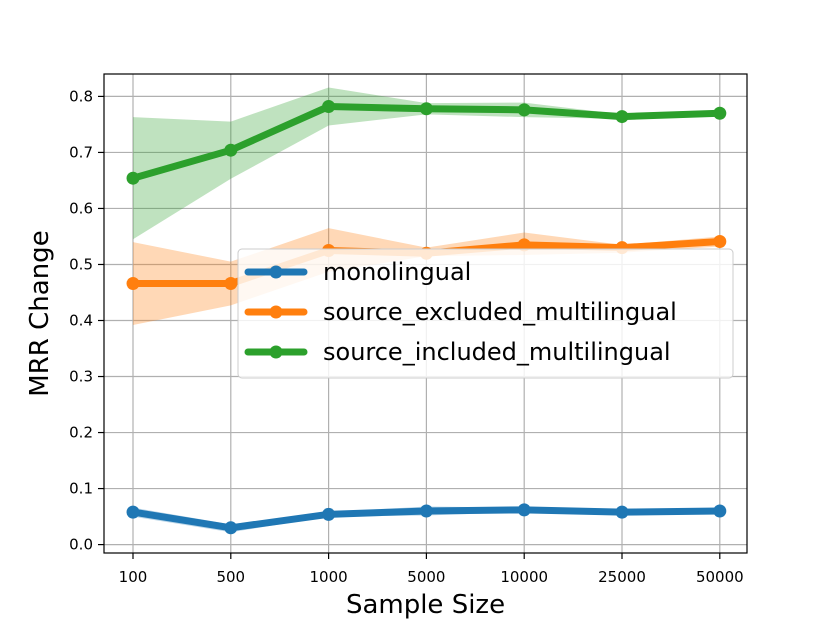 Image resolution: width=830 pixels, height=623 pixels. Describe the element at coordinates (329, 577) in the screenshot. I see `x-tick-label: 1000` at that location.